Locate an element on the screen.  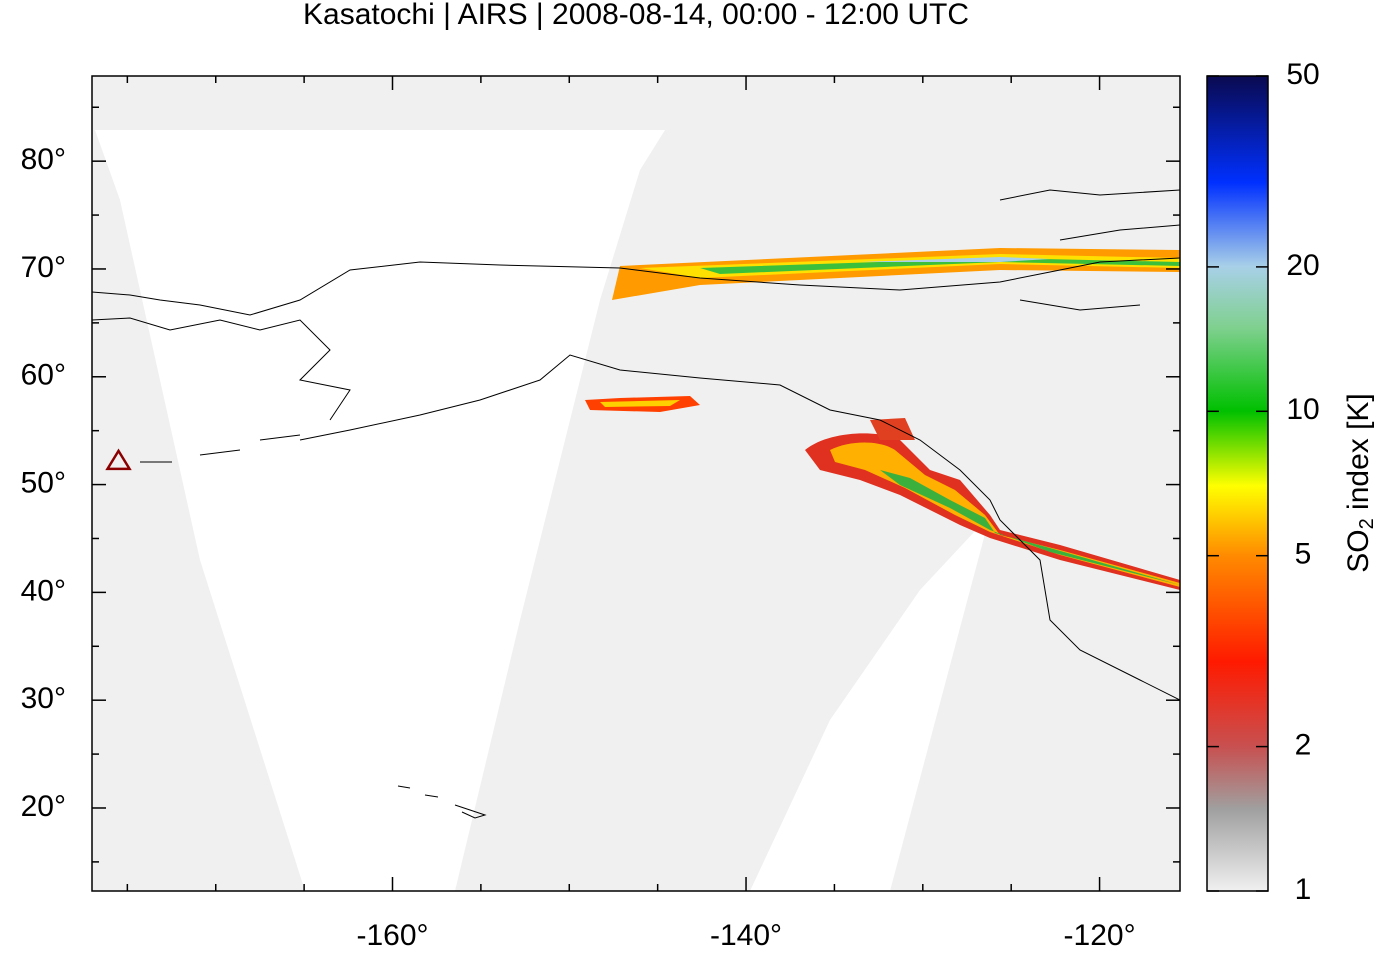
colorbar-tick-label: 50 is located at coordinates (1302, 74).